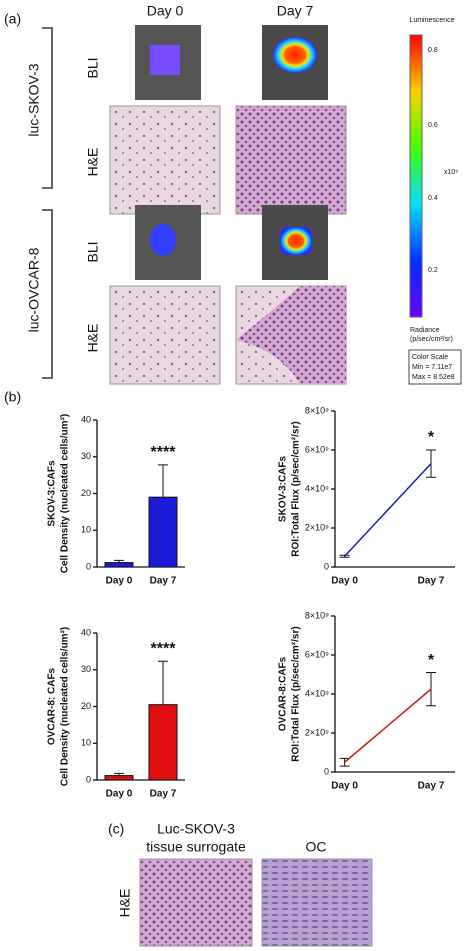 This screenshot has width=474, height=951. What do you see at coordinates (431, 20) in the screenshot?
I see `colorbar-title: Luminescence` at bounding box center [431, 20].